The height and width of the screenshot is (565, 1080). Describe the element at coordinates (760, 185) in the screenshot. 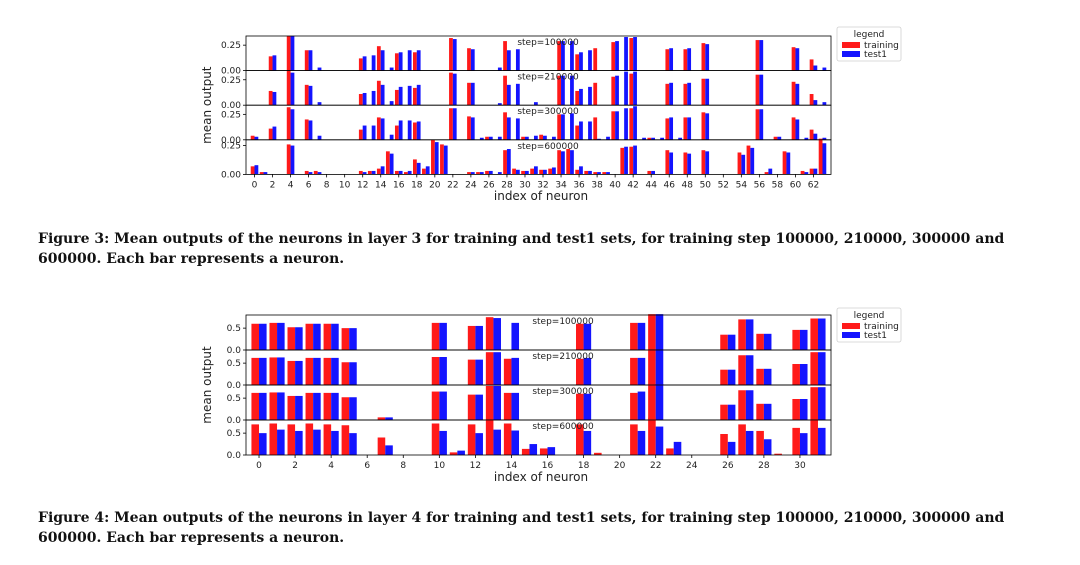

I see `x-tick-label: 56` at that location.